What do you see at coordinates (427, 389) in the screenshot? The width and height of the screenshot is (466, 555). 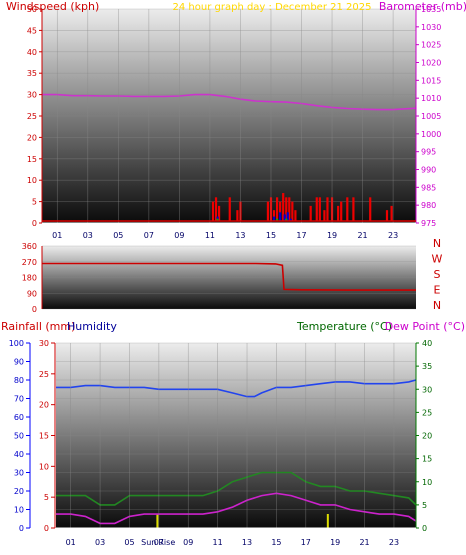 I see `temp-tick-label: 30` at bounding box center [427, 389].